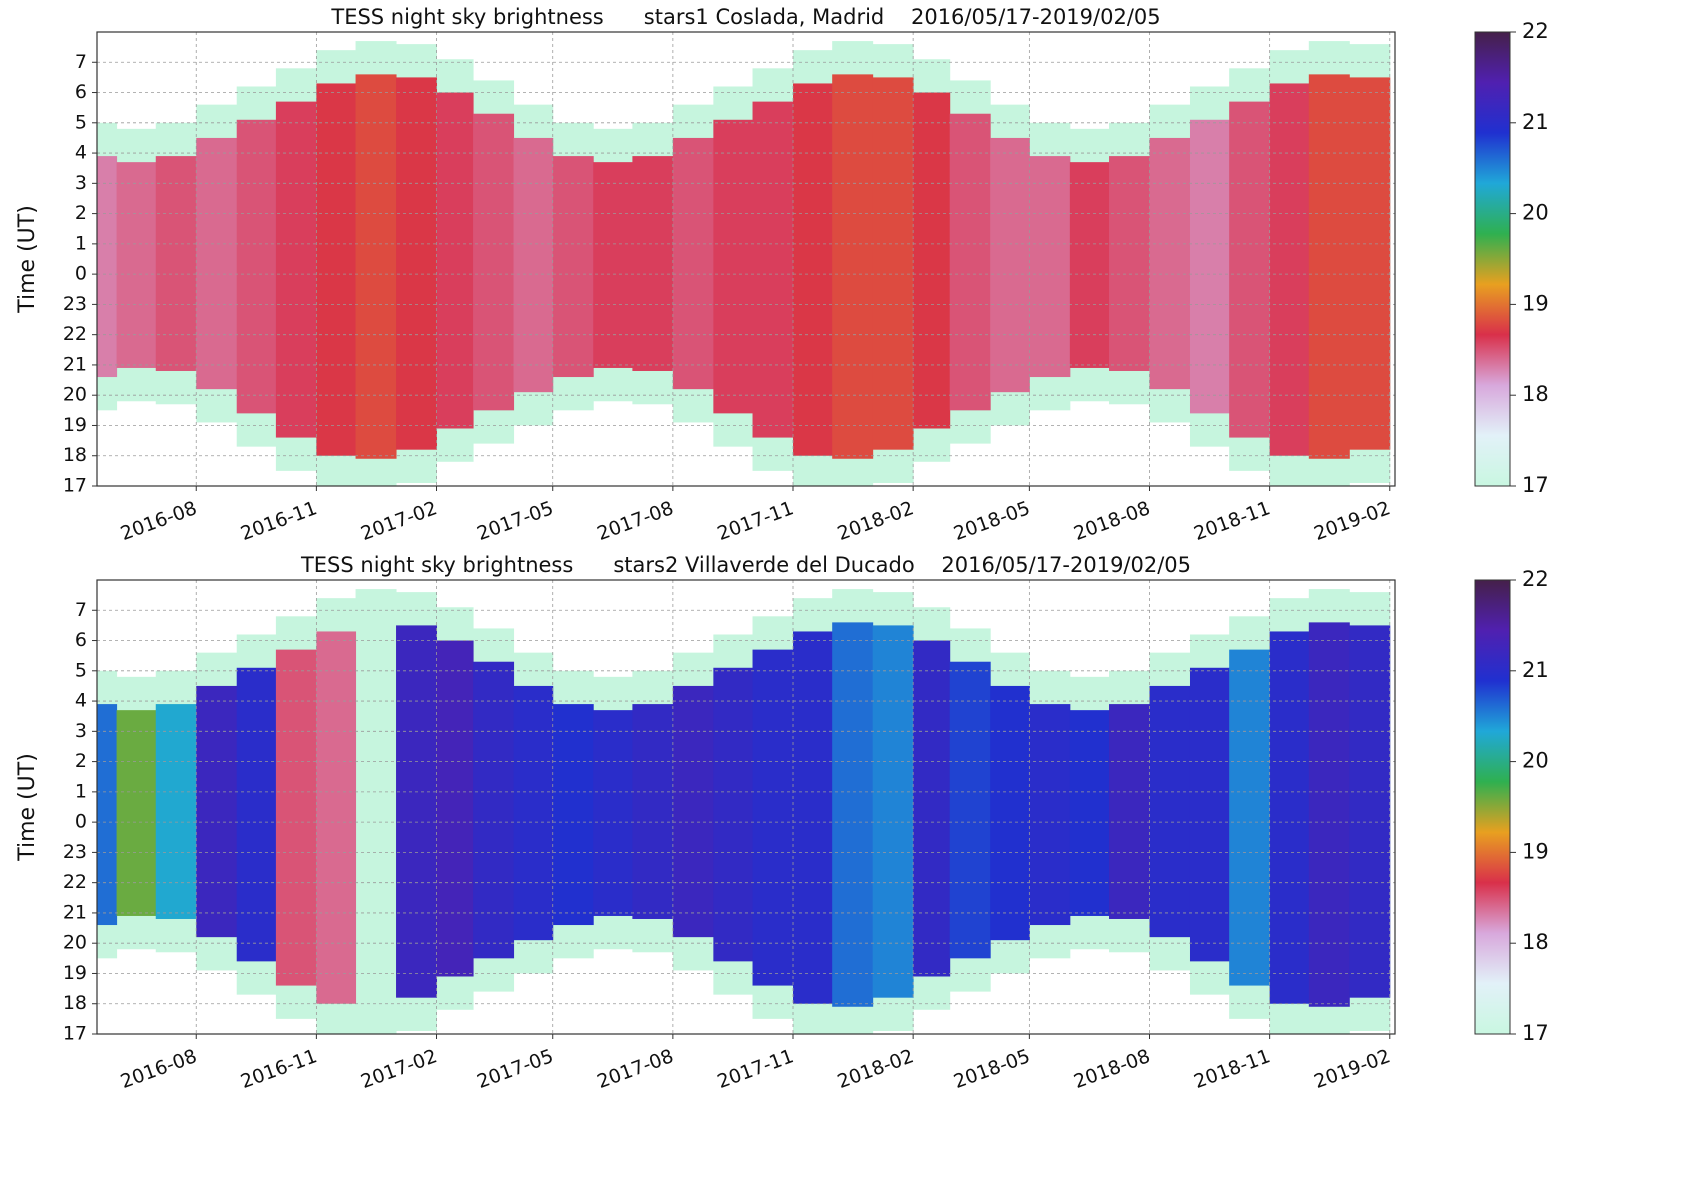  I want to click on y-tick-label: 6, so click(81, 640).